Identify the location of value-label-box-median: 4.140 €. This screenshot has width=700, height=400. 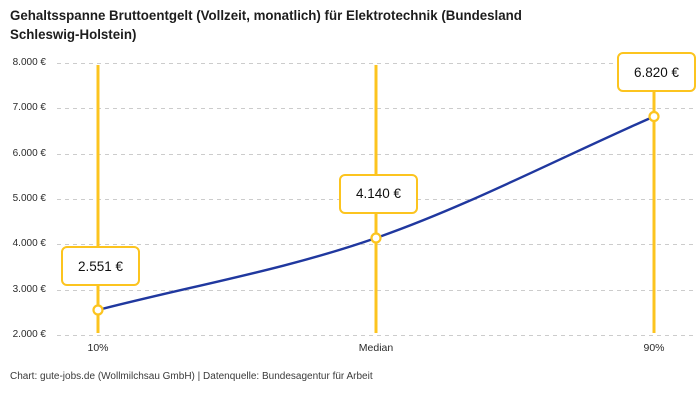
(378, 193).